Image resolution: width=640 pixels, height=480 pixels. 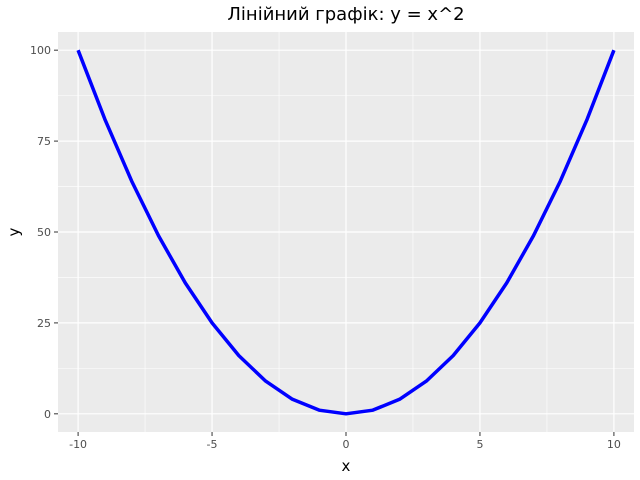 I want to click on x-tick-label: 0, so click(x=346, y=444).